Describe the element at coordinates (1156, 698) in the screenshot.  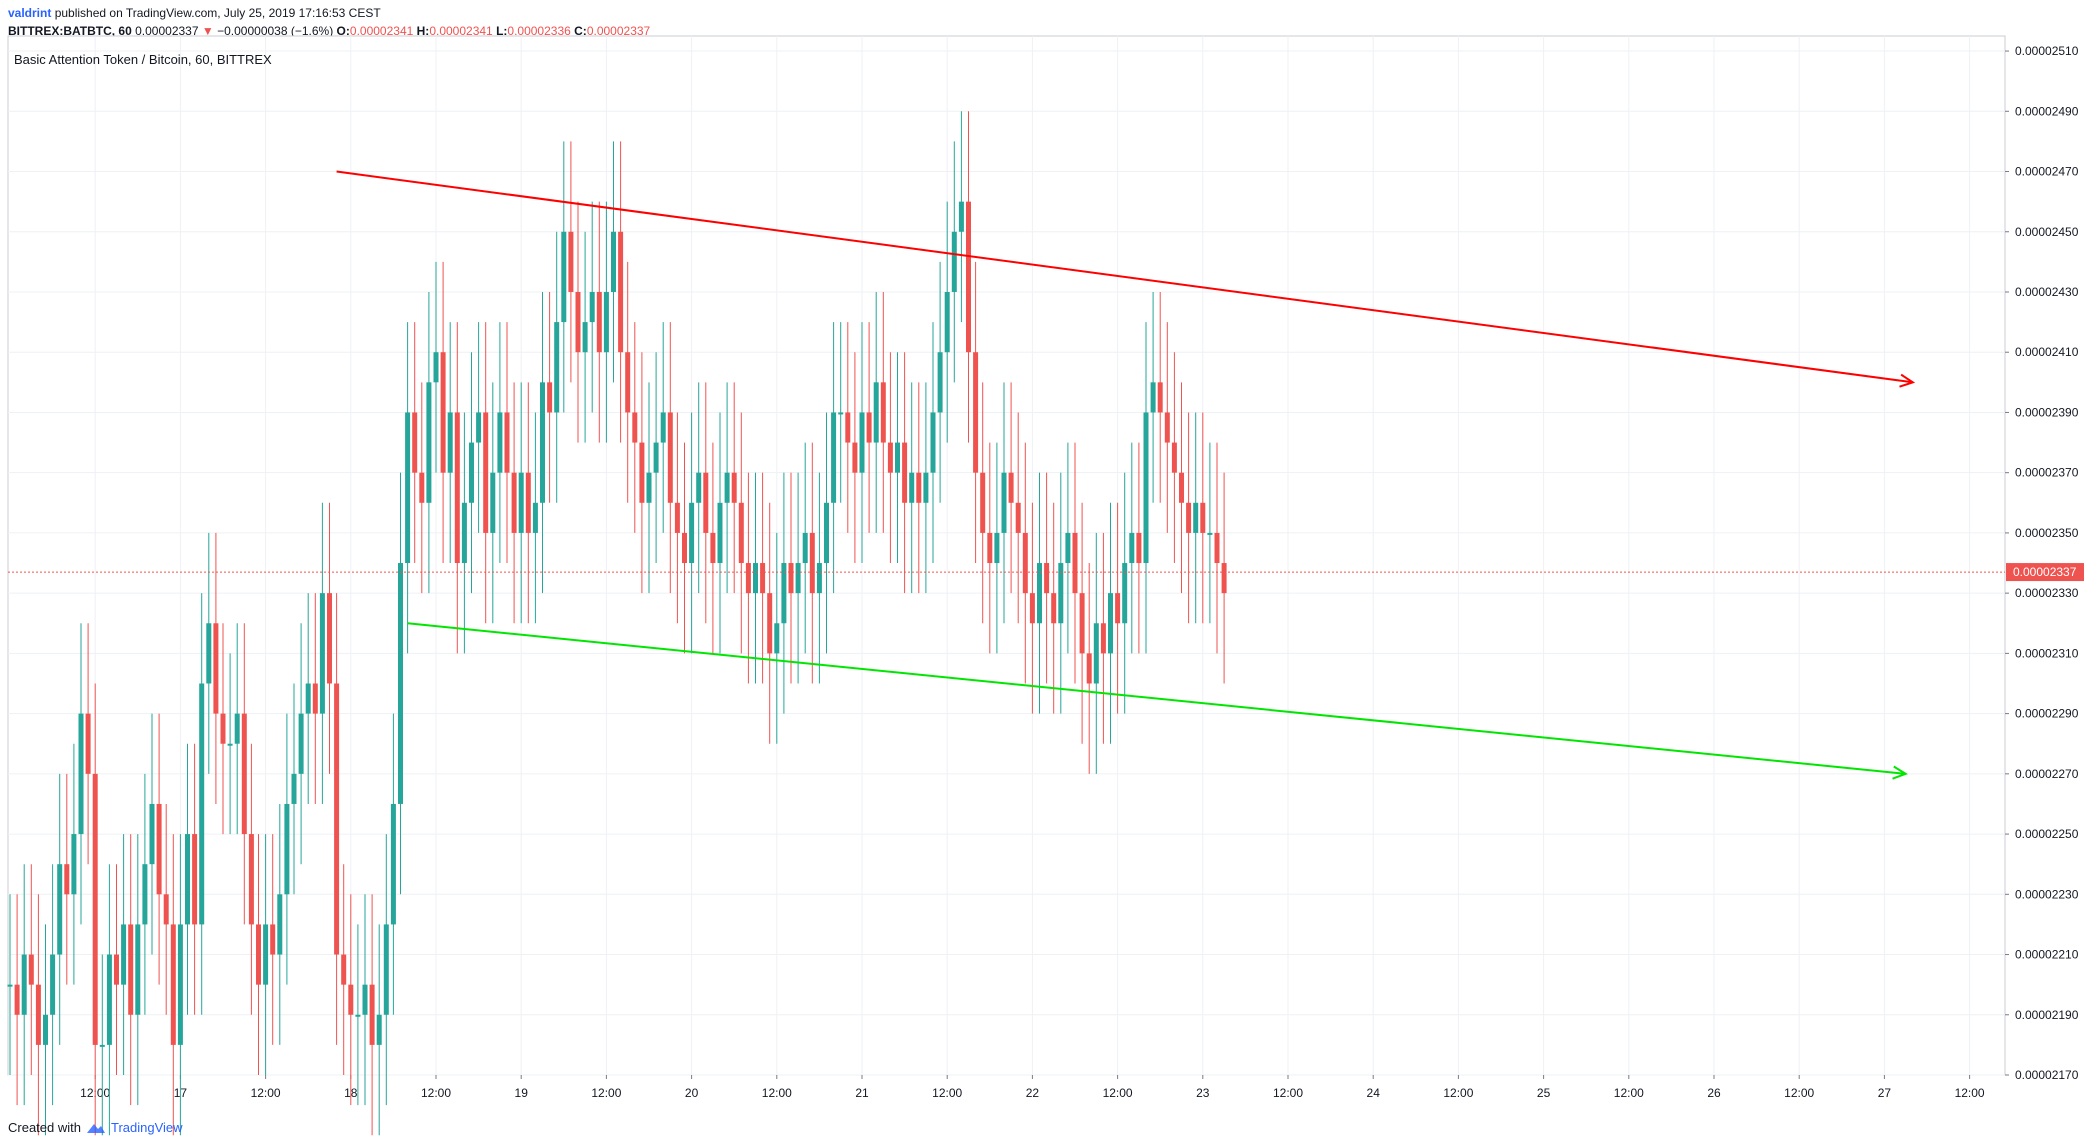
I see `support-trendline` at that location.